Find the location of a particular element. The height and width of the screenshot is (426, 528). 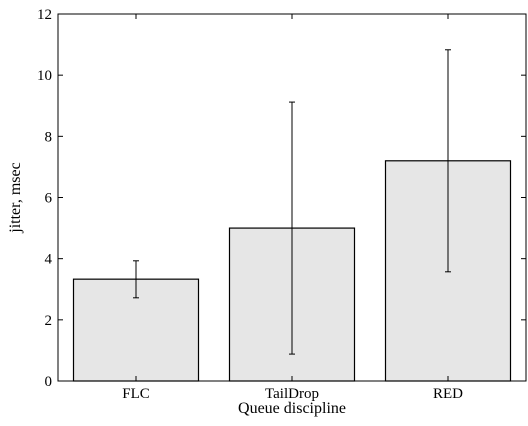

y-tick-label: 4 is located at coordinates (49, 260).